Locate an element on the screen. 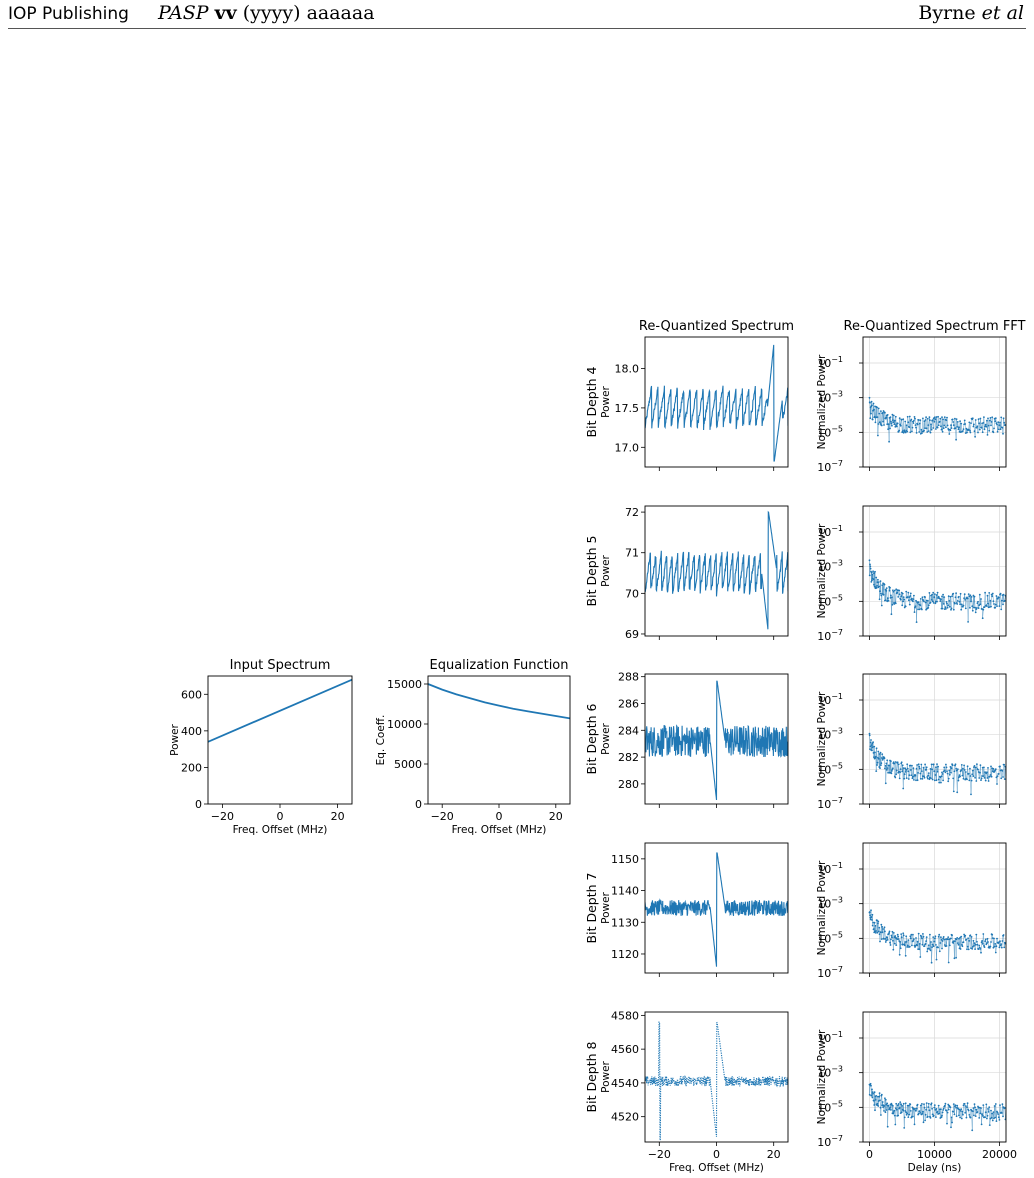  y-tick-label: 4540 is located at coordinates (625, 1083).